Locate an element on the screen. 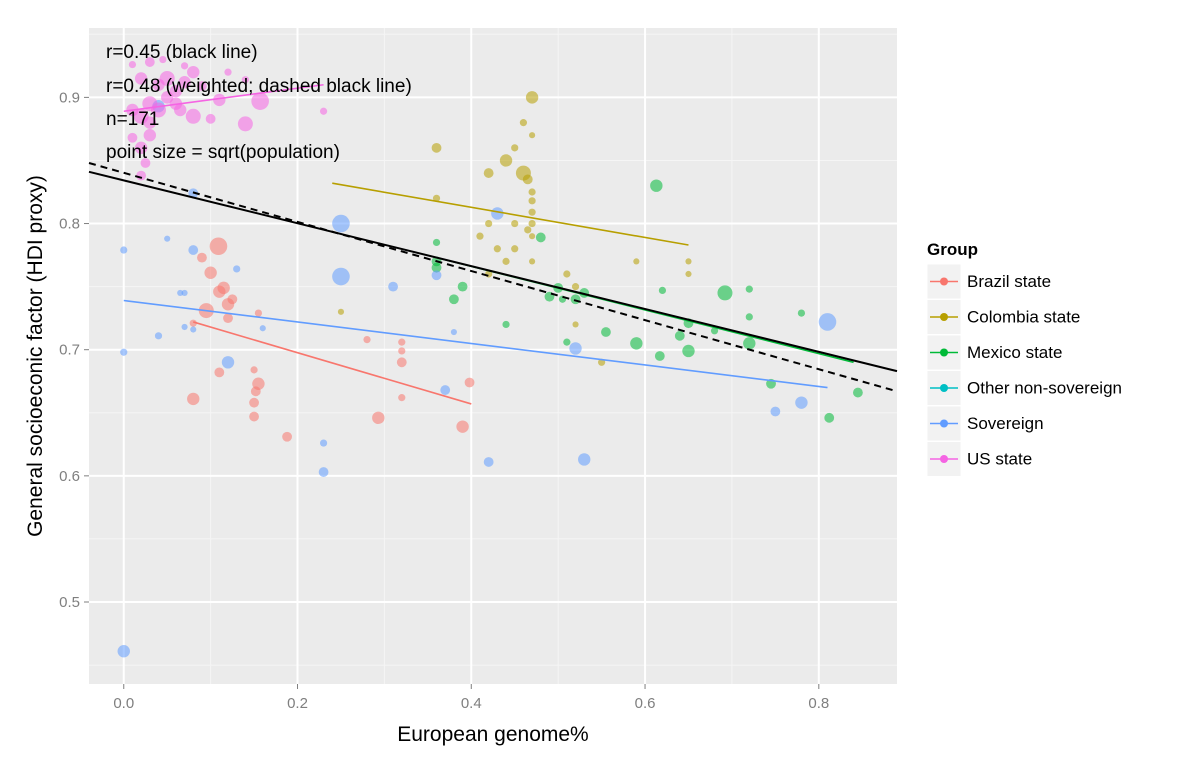 The width and height of the screenshot is (1200, 763). legend-label-brazil-state: Brazil state is located at coordinates (1009, 281).